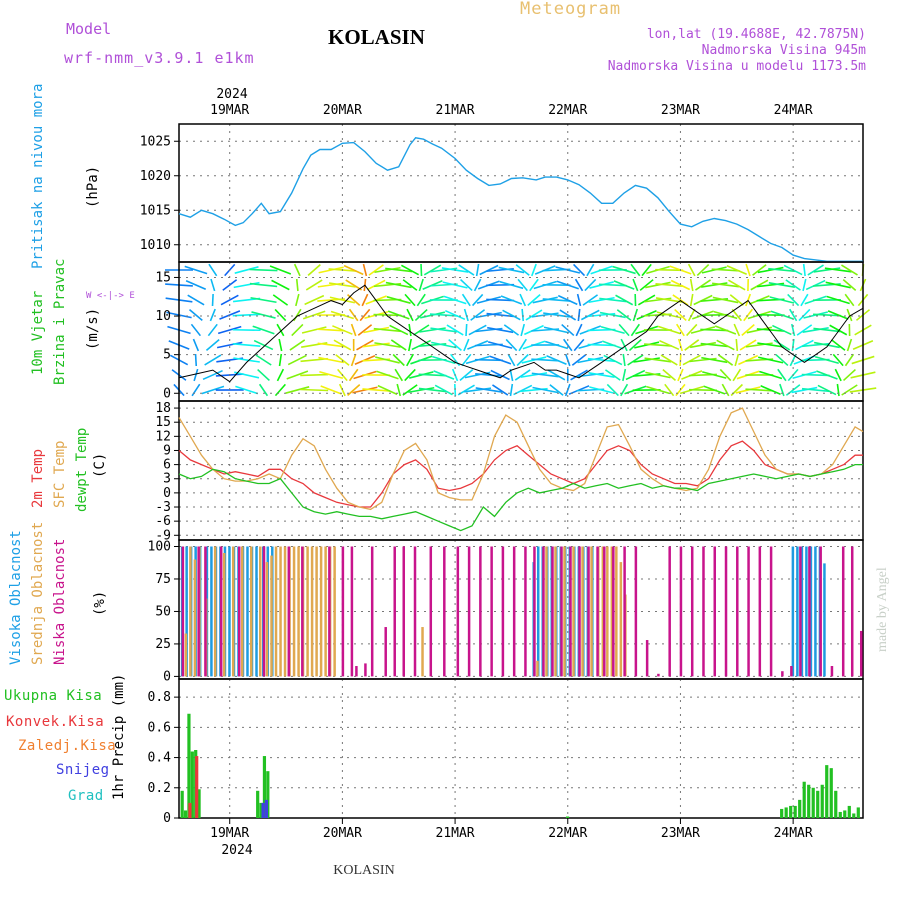 Image resolution: width=900 pixels, height=900 pixels. I want to click on snow-bar, so click(266, 808).